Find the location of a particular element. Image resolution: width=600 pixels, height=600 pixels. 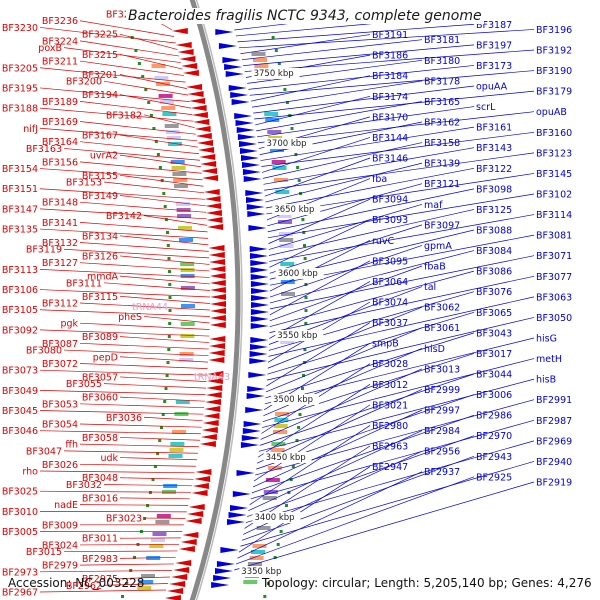

scale-tick-label: 3750 kbp is located at coordinates (274, 74).